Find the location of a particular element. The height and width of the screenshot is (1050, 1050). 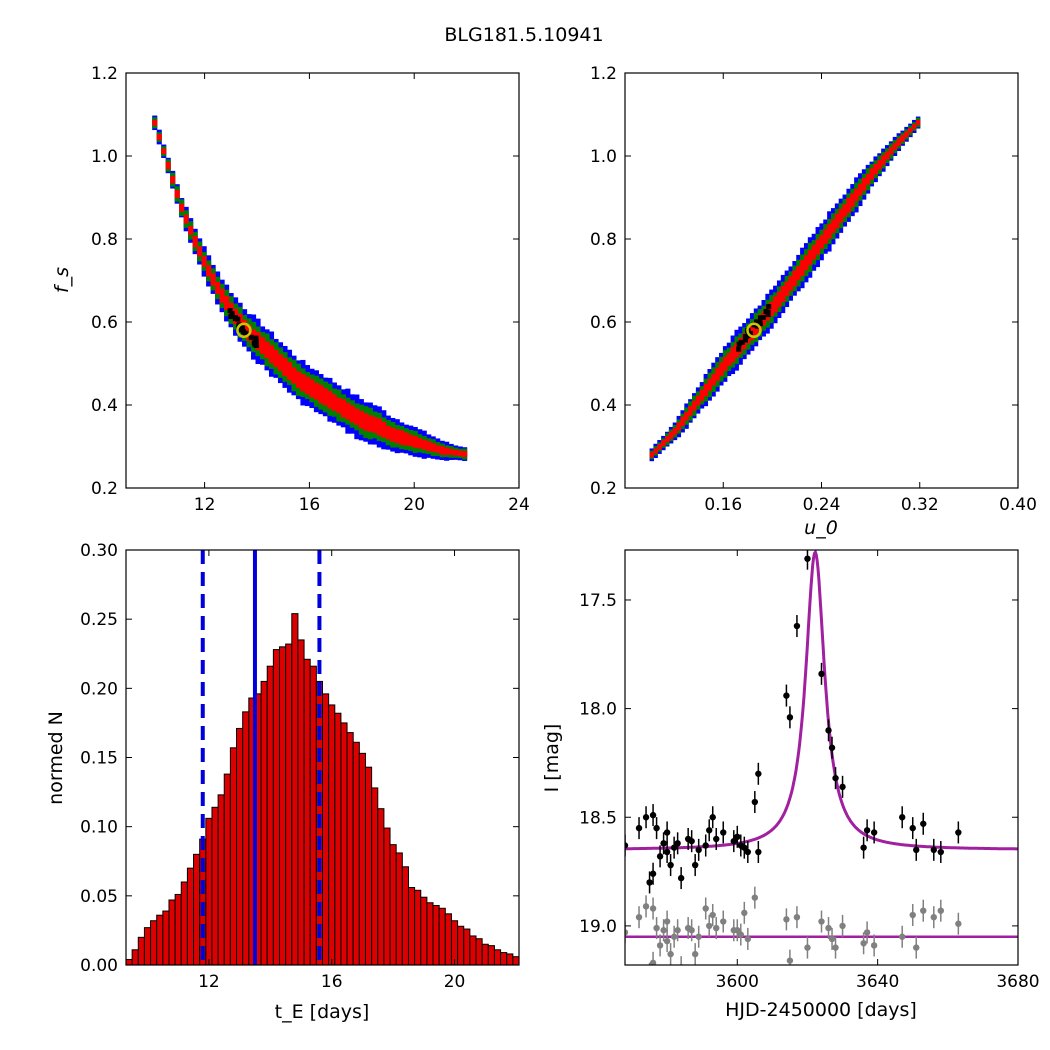

p4-frame is located at coordinates (821, 757).